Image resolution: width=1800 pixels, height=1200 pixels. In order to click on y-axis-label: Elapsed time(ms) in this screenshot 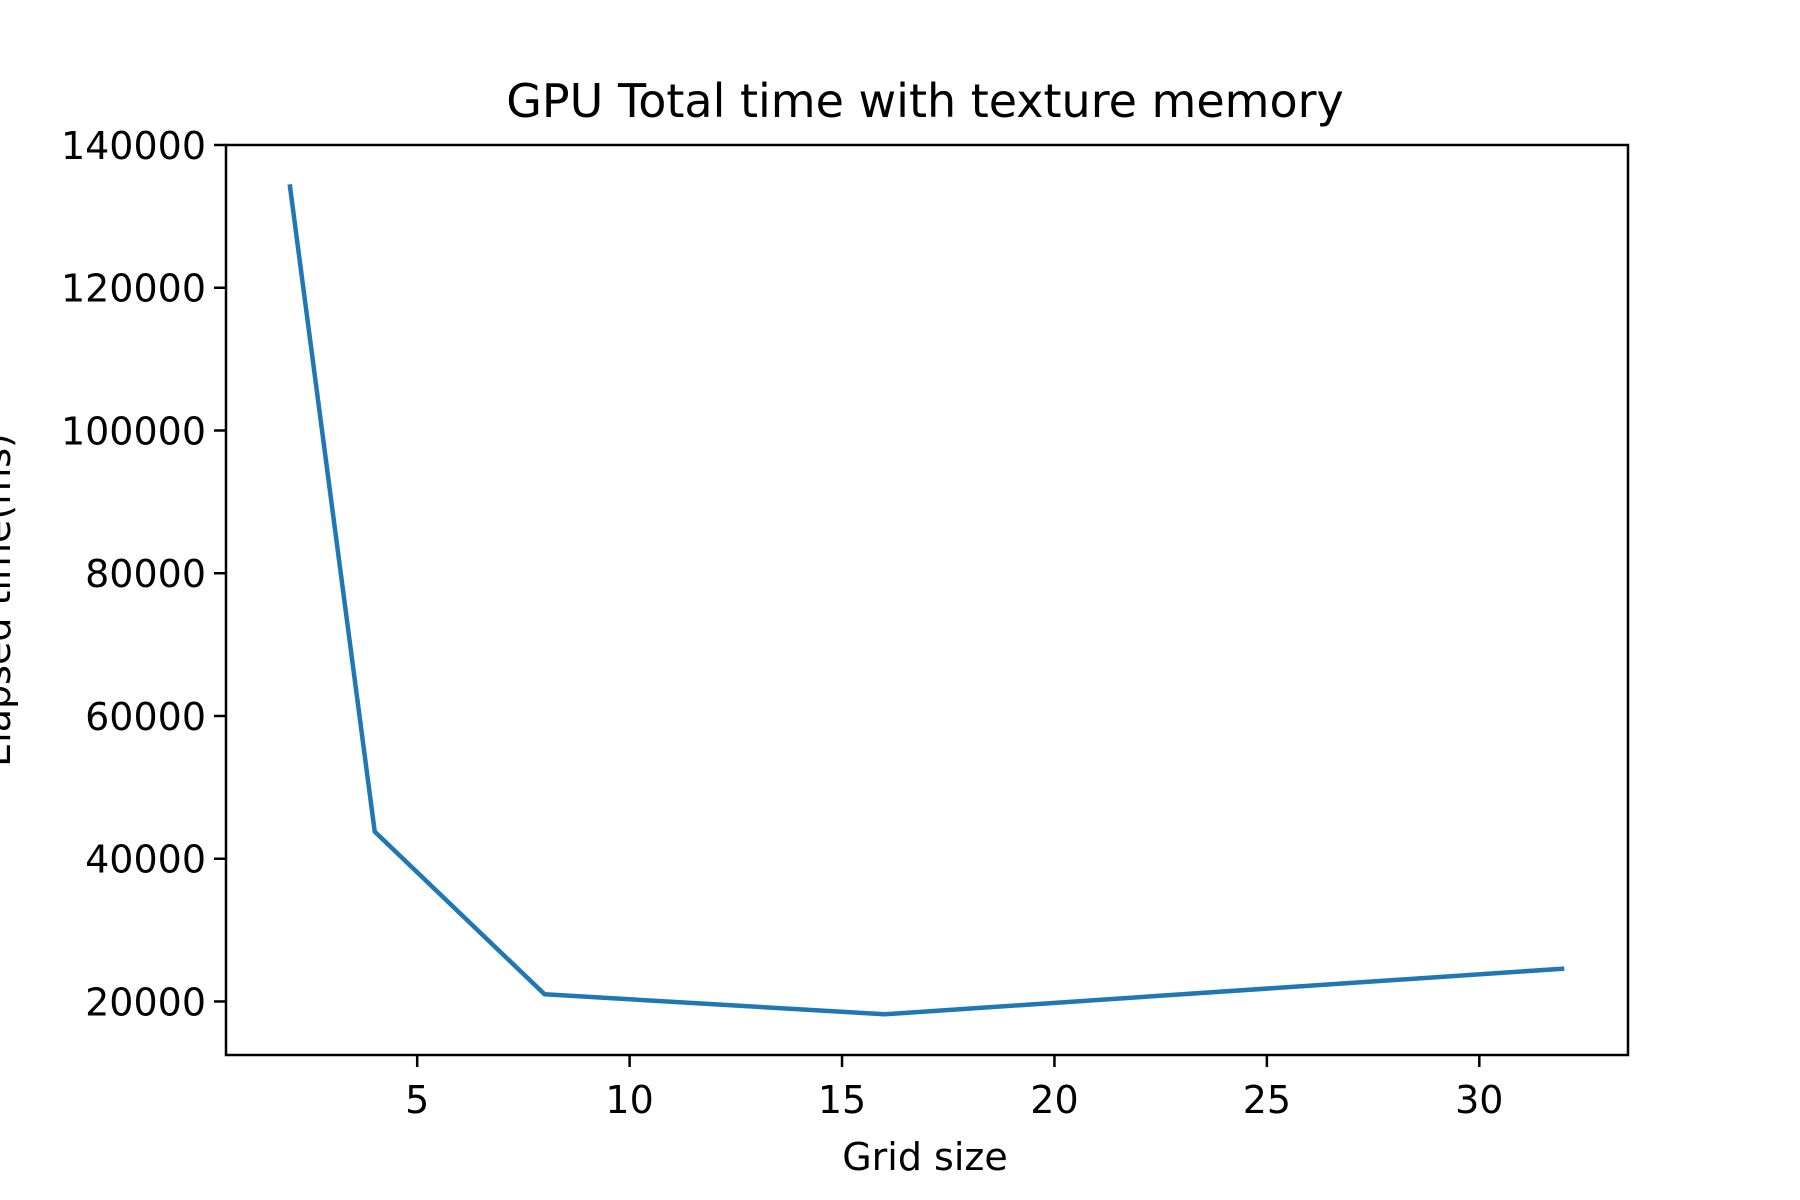, I will do `click(9, 600)`.